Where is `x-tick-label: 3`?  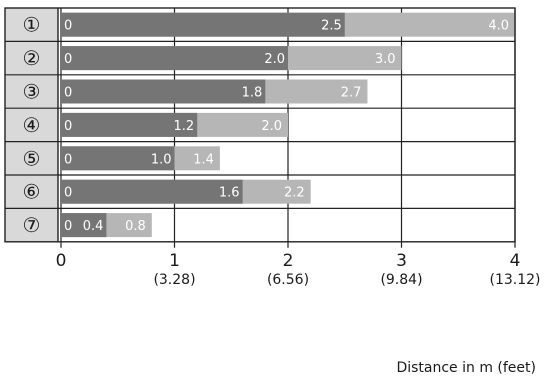 x-tick-label: 3 is located at coordinates (401, 261).